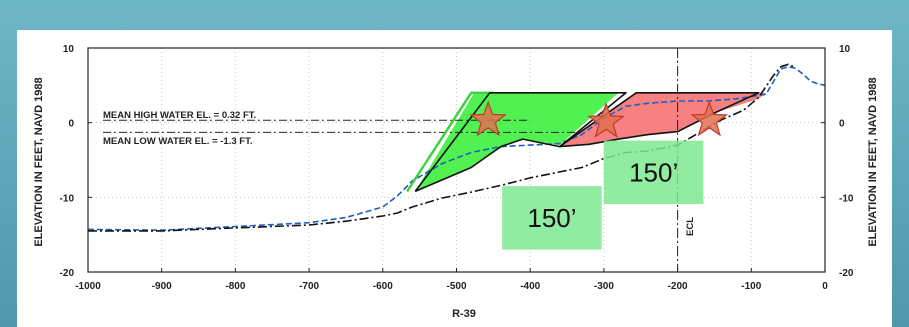  What do you see at coordinates (825, 286) in the screenshot?
I see `x-tick-label: 0` at bounding box center [825, 286].